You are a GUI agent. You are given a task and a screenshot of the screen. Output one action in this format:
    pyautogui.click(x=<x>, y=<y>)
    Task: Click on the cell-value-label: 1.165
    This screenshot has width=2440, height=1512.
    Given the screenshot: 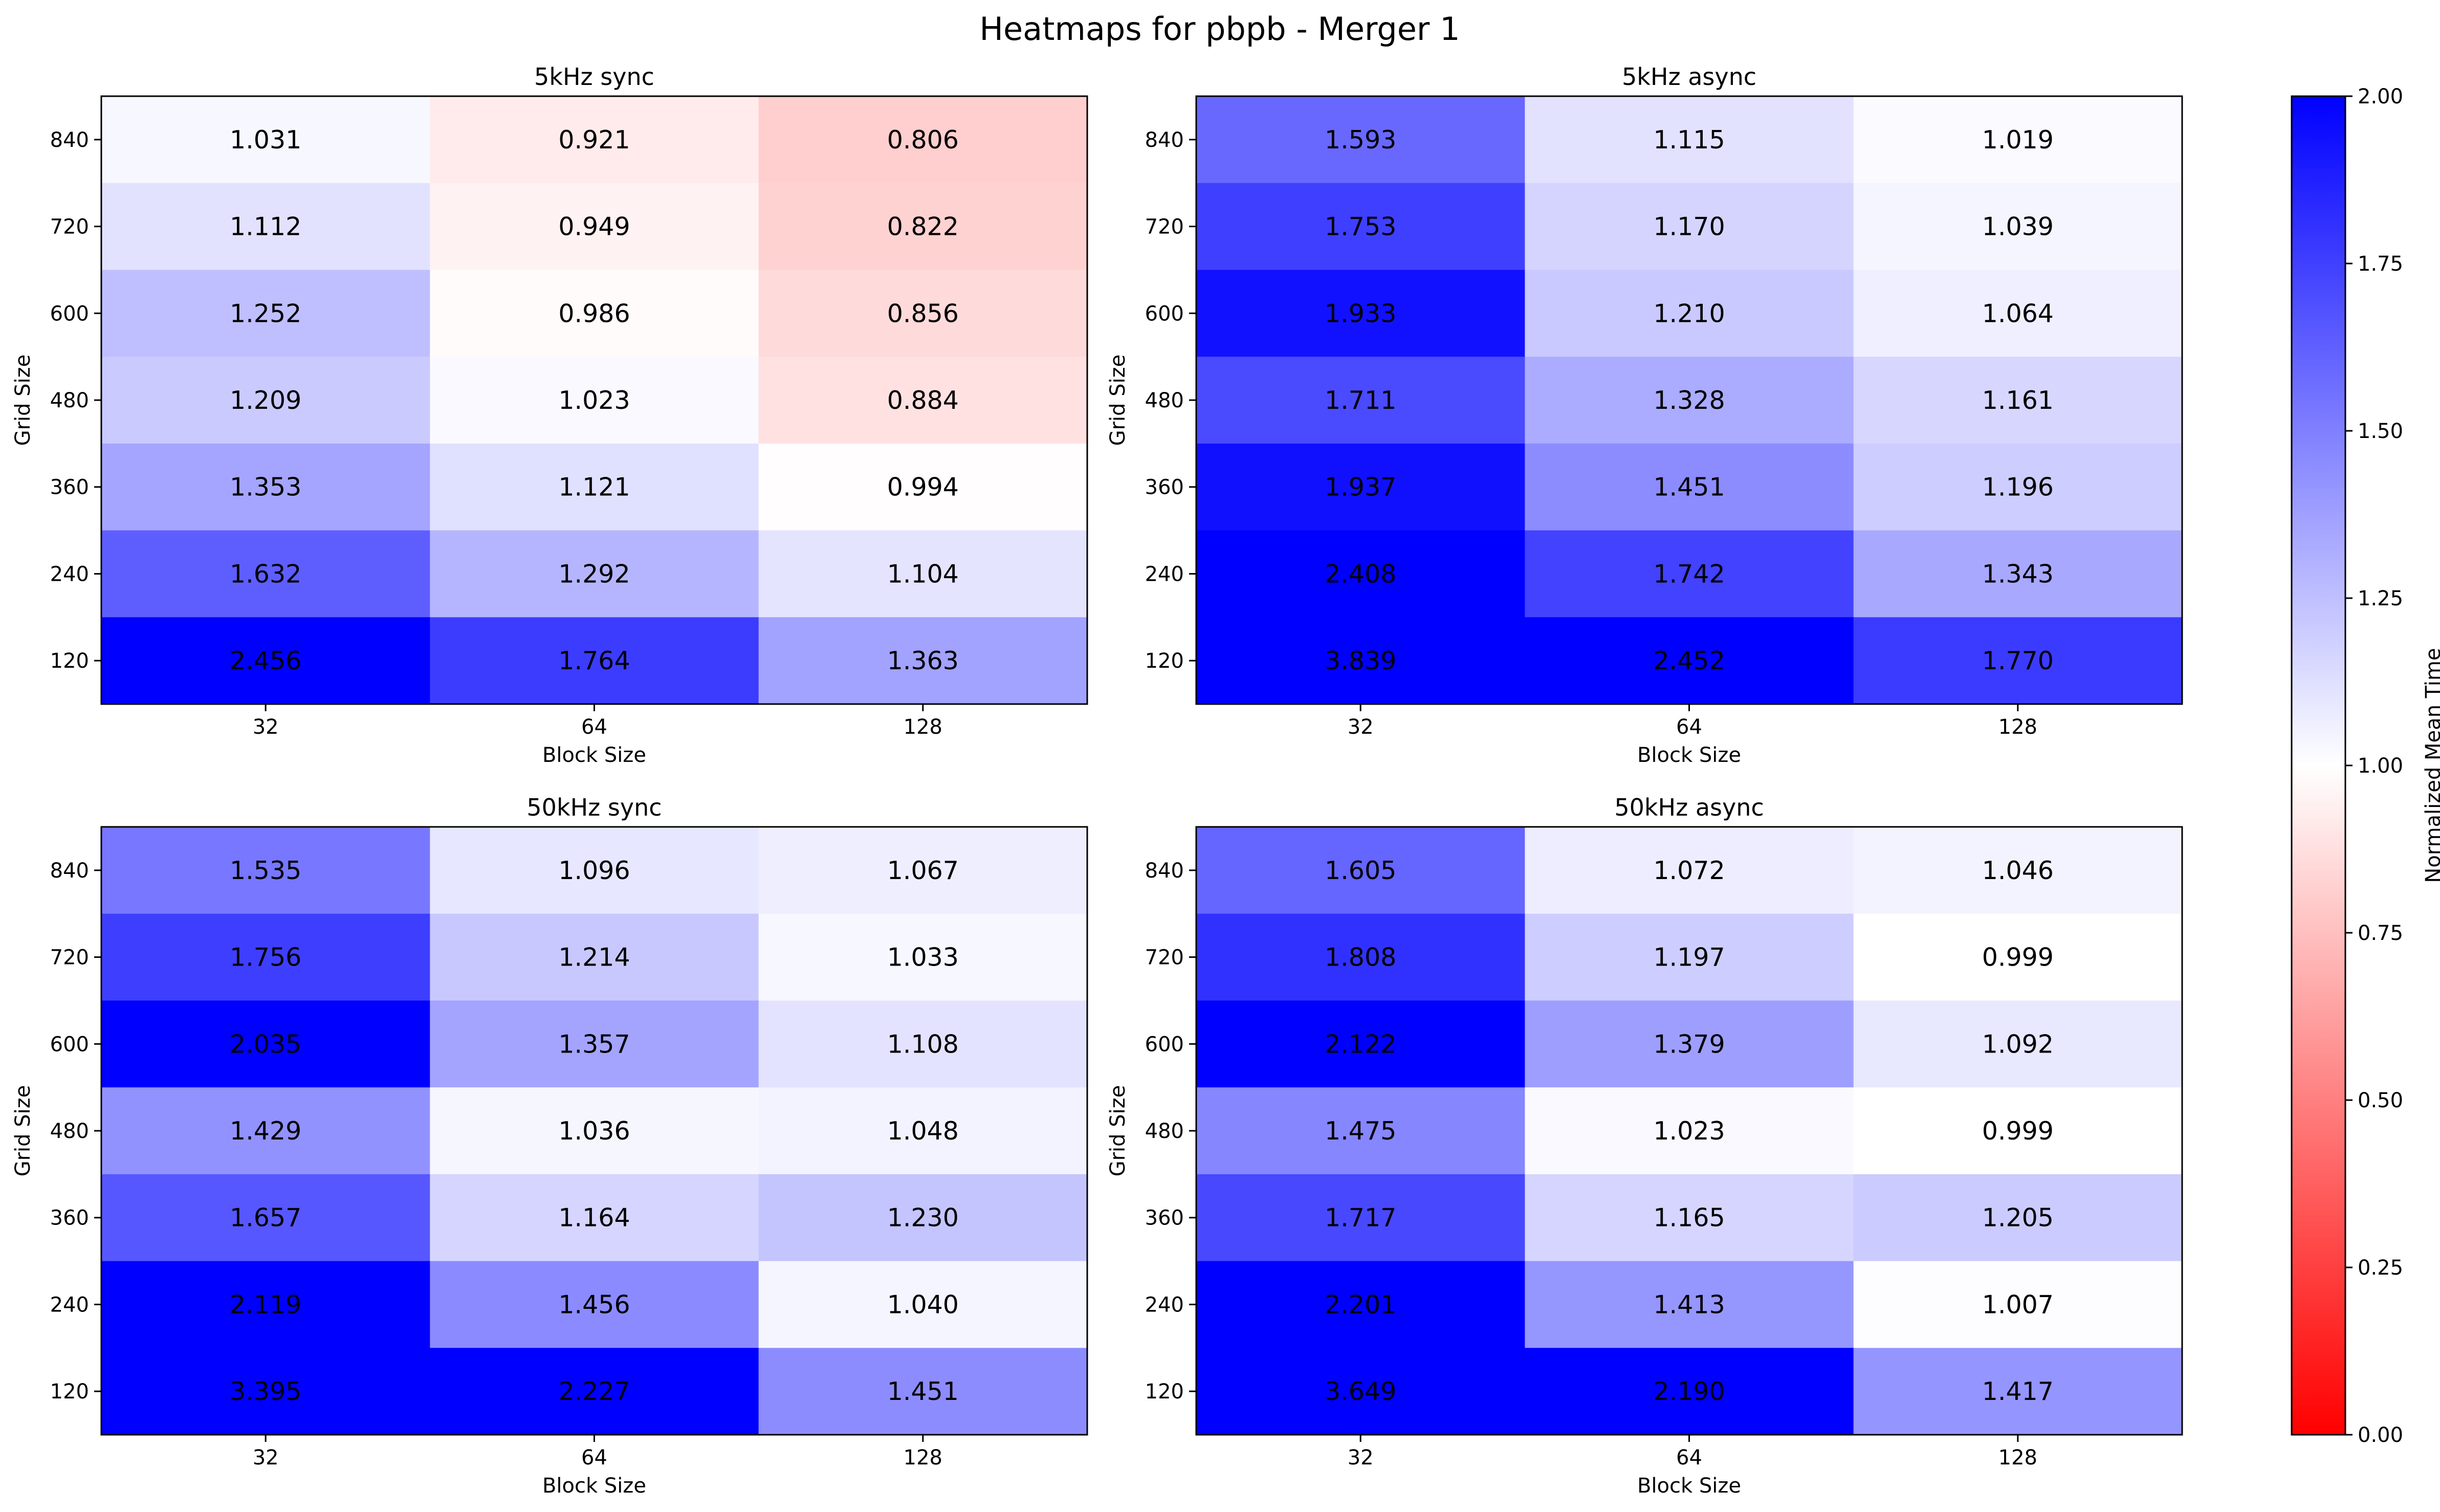 What is the action you would take?
    pyautogui.click(x=1689, y=1218)
    